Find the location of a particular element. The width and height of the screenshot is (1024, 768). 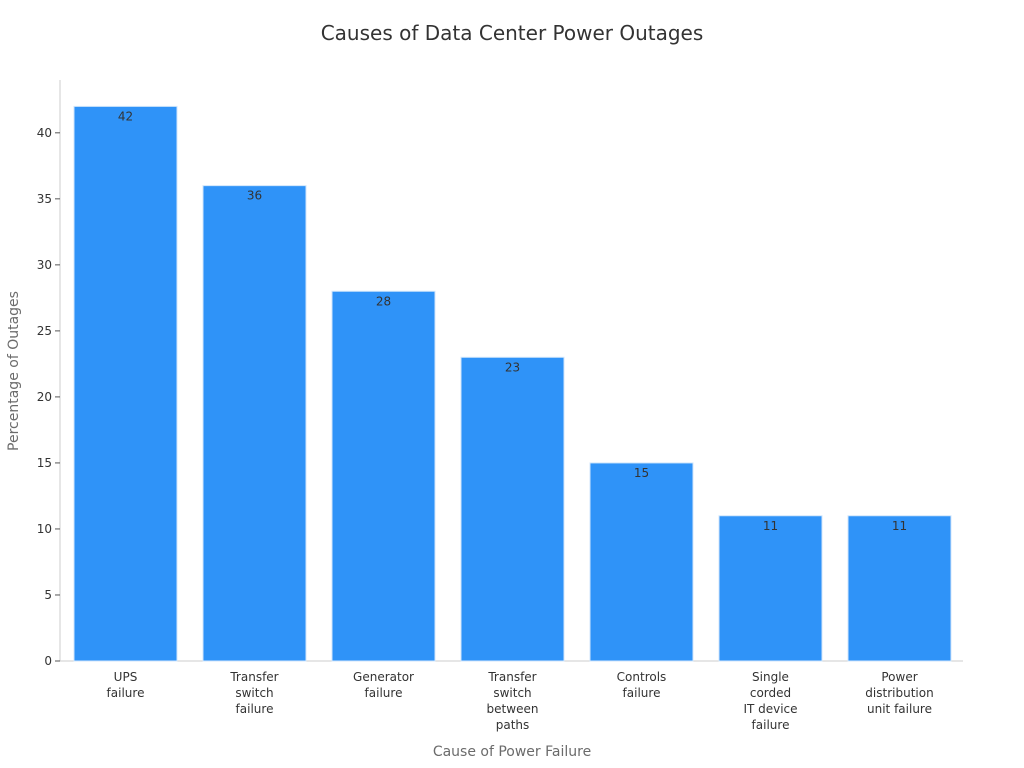

y-tick-label: 0 is located at coordinates (48, 661).